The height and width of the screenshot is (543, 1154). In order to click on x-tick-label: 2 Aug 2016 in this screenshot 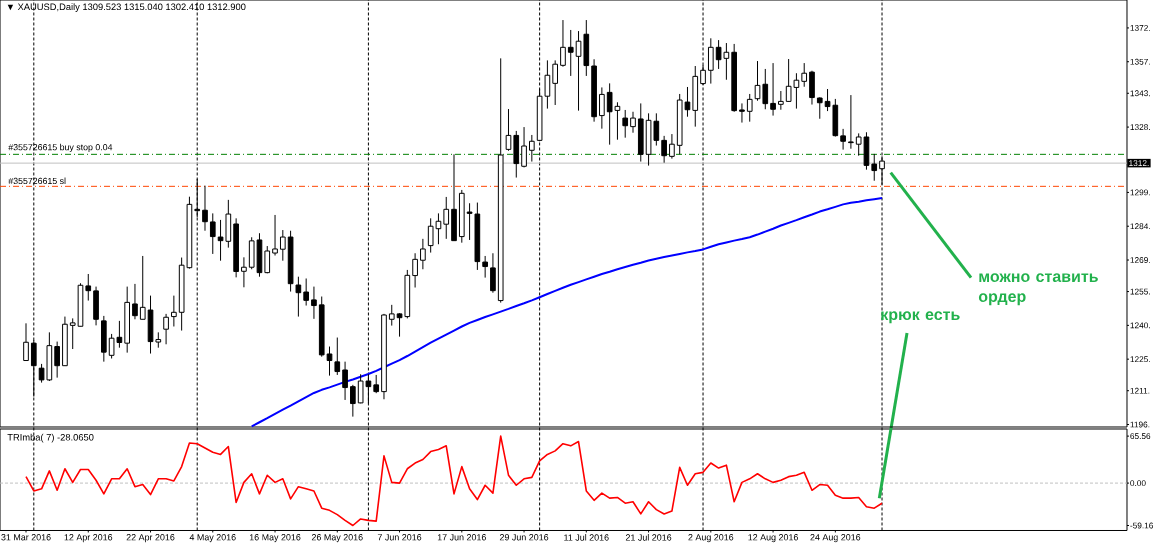, I will do `click(711, 538)`.